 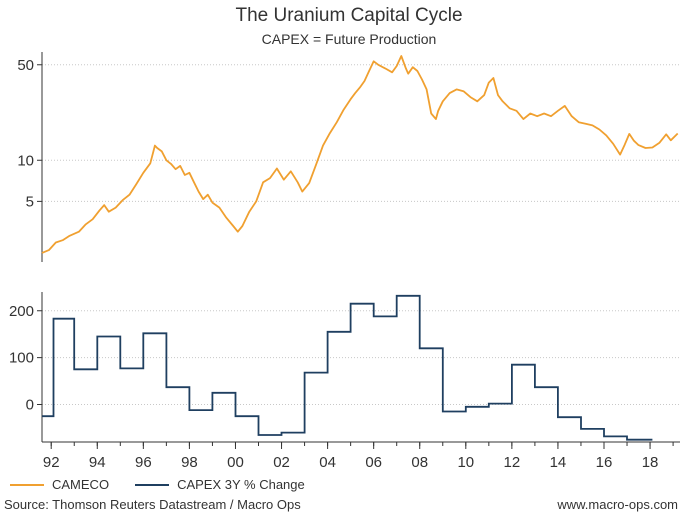 I want to click on ytick-label-bottom-0: 0, so click(x=30, y=405).